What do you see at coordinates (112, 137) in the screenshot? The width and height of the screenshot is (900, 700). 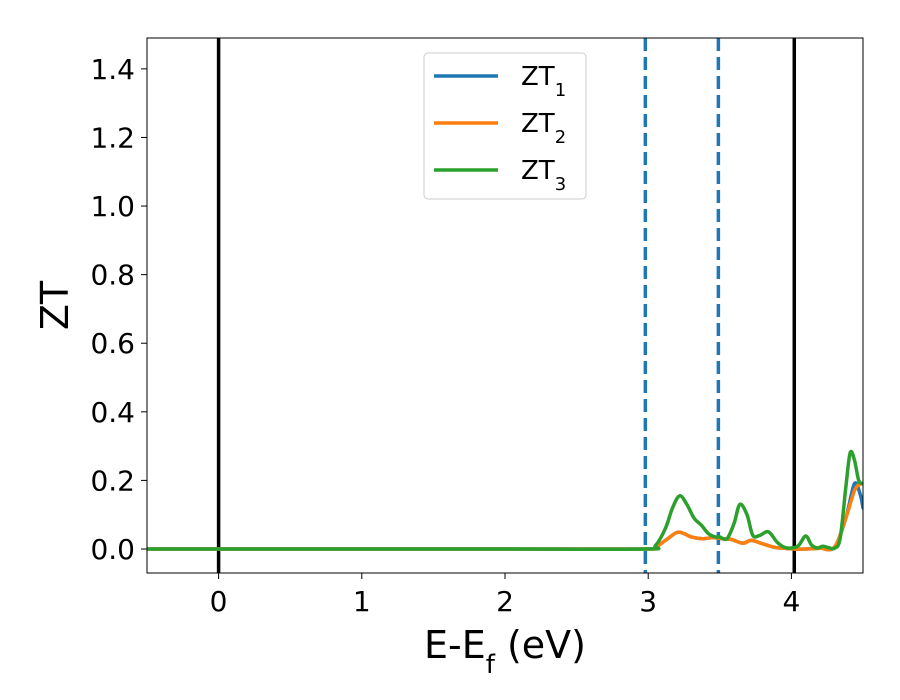 I see `y-tick-label-6: 1.2` at bounding box center [112, 137].